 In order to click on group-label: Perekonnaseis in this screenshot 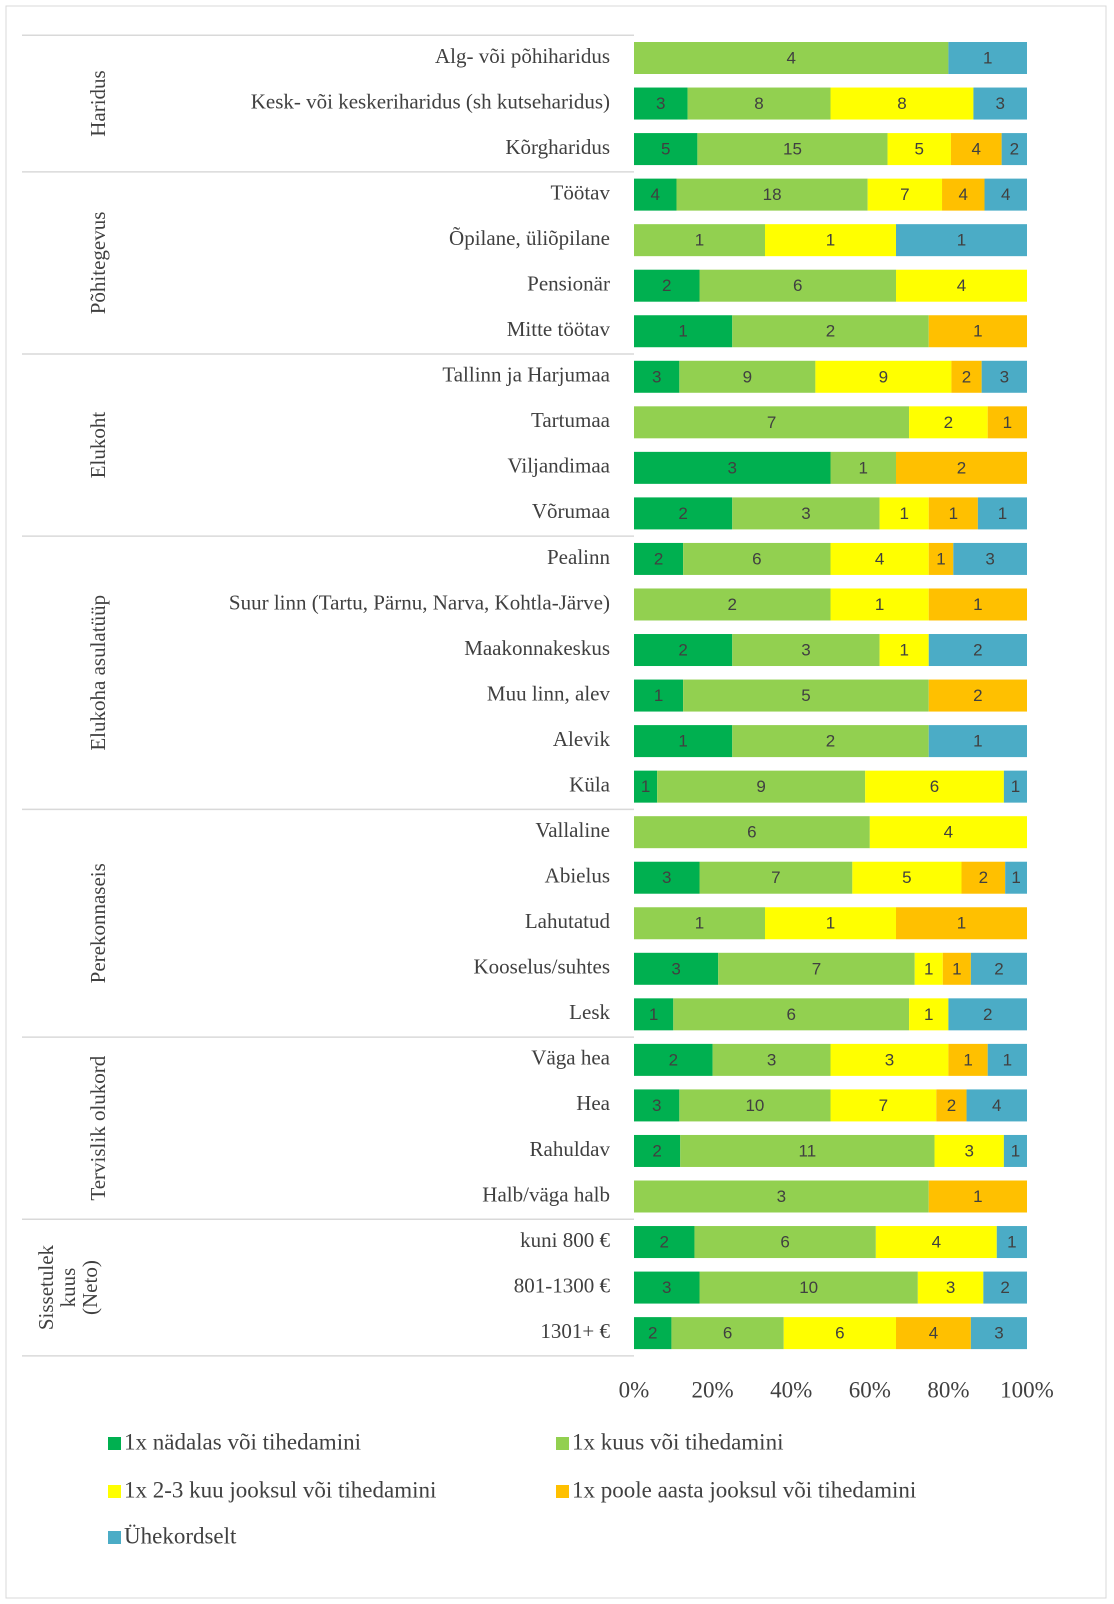, I will do `click(98, 923)`.